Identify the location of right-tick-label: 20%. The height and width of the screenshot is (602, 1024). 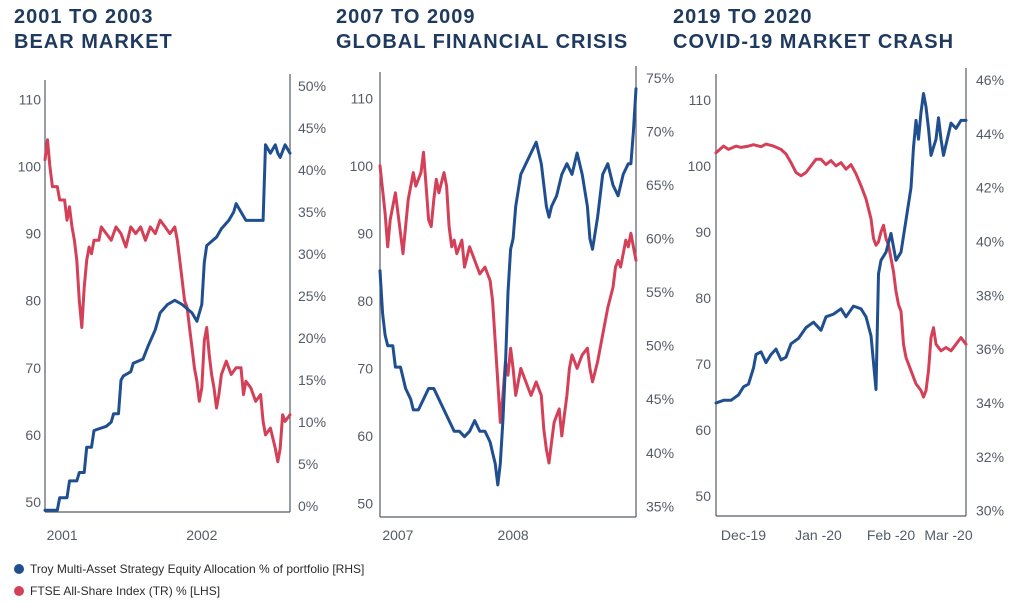
(312, 338).